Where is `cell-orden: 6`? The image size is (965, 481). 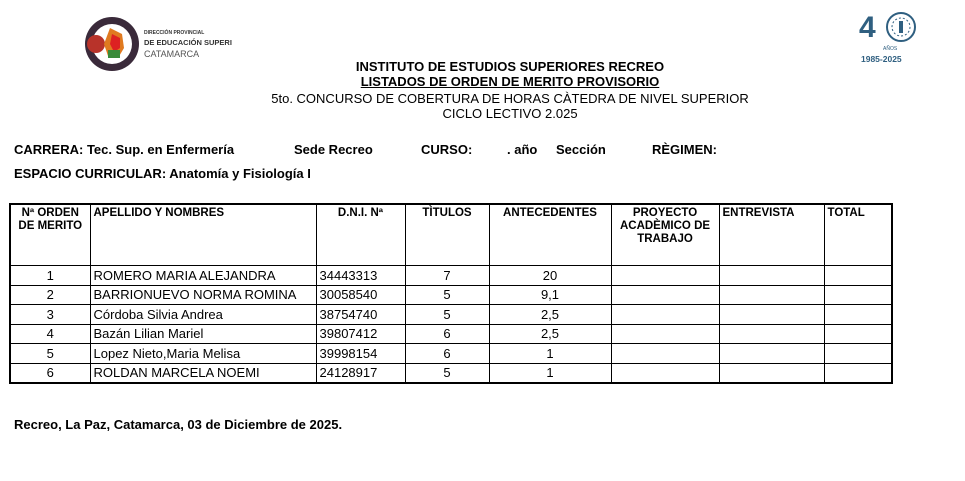
cell-orden: 6 is located at coordinates (50, 373).